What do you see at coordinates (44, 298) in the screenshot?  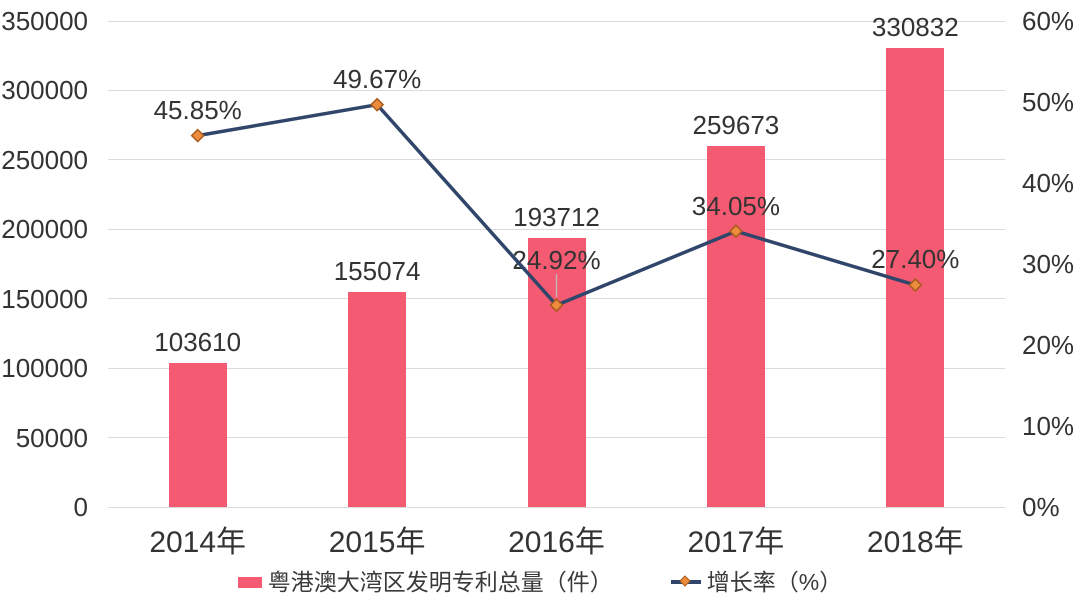 I see `left-axis-tick-label: 150000` at bounding box center [44, 298].